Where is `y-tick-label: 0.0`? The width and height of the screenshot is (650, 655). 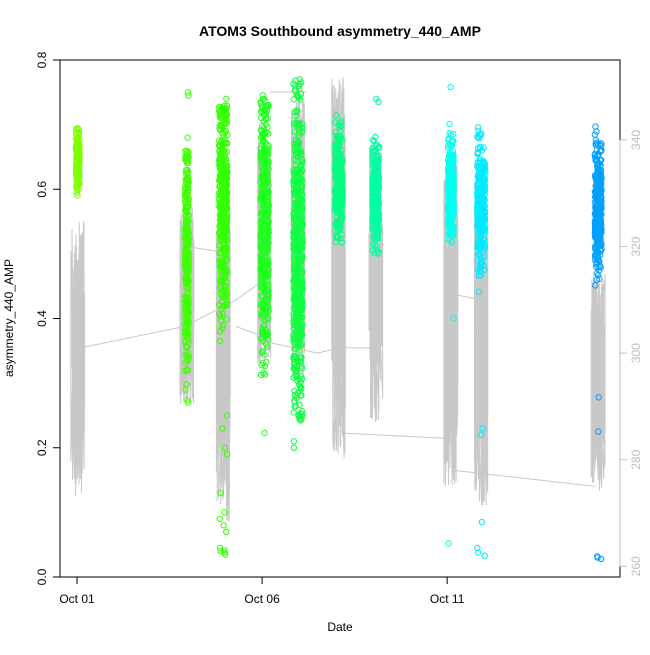 y-tick-label: 0.0 is located at coordinates (42, 576).